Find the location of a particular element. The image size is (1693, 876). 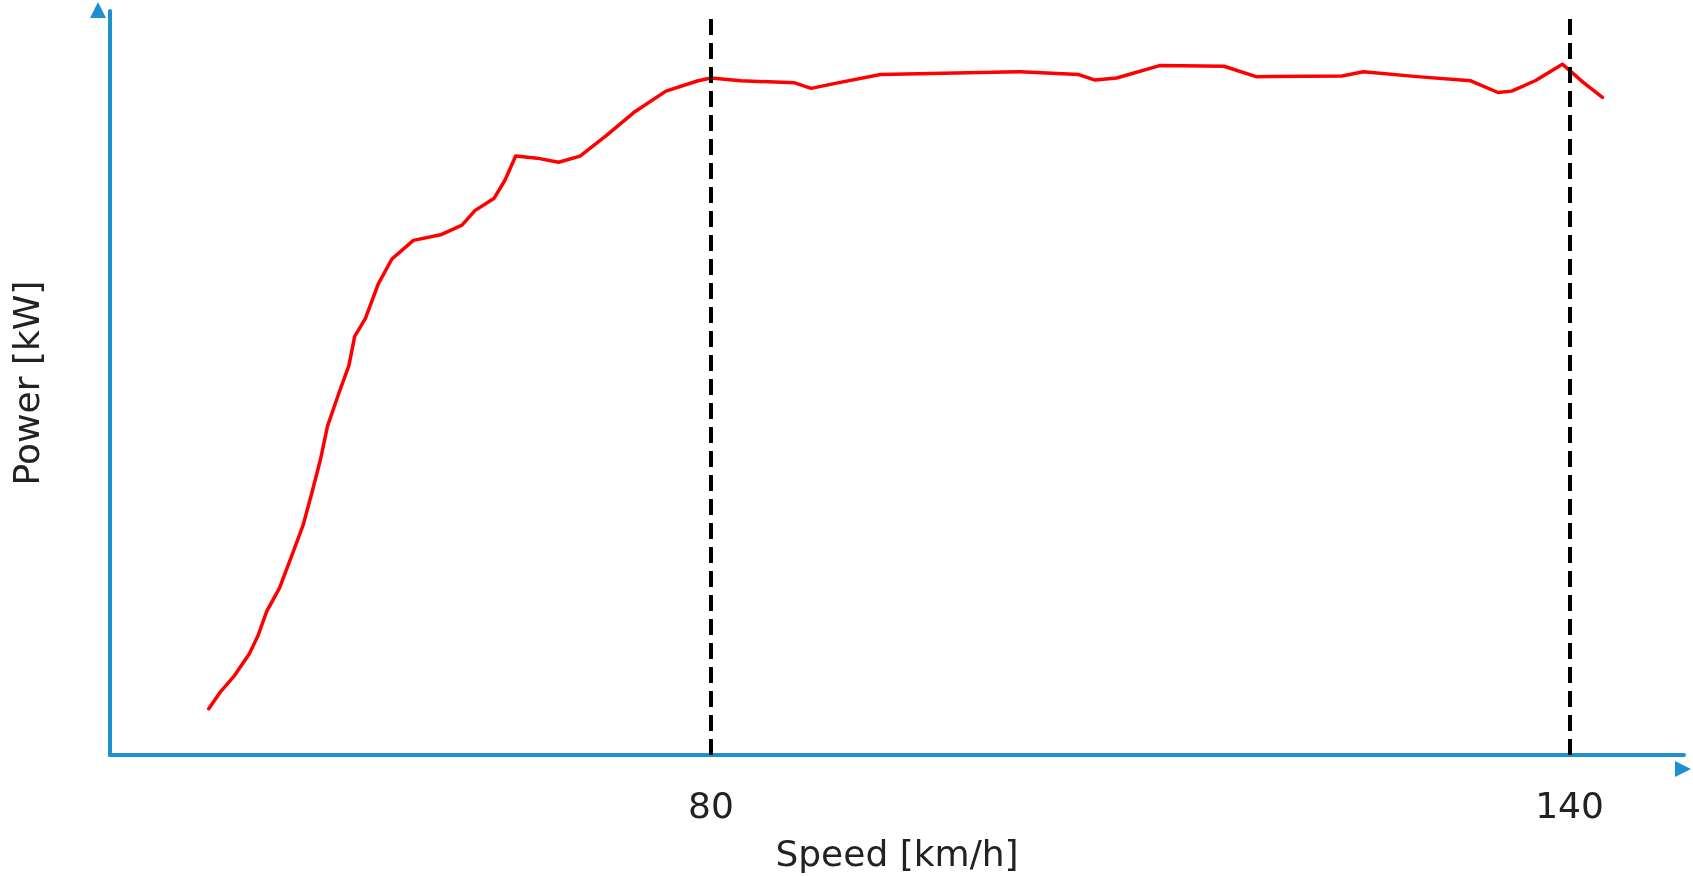

x-tick-label: 80 is located at coordinates (711, 805).